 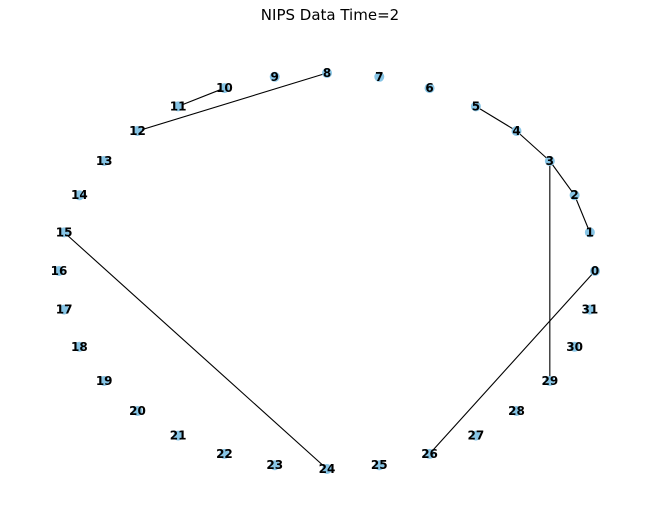 I want to click on node-13: 13, so click(x=104, y=161).